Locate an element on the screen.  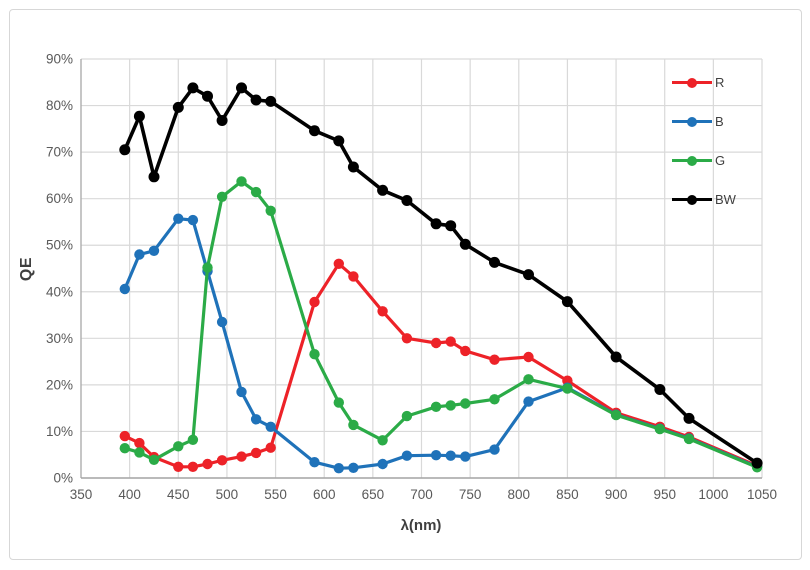
legend-item-r: R is located at coordinates (704, 82).